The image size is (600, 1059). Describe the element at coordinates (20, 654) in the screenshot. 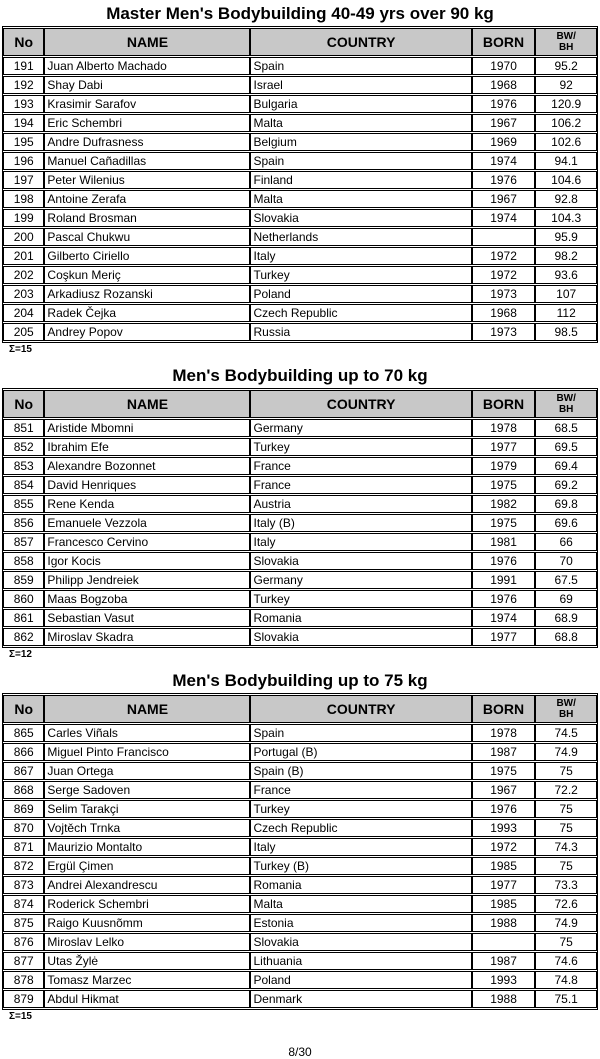

I see `sum-label: Σ=12` at that location.